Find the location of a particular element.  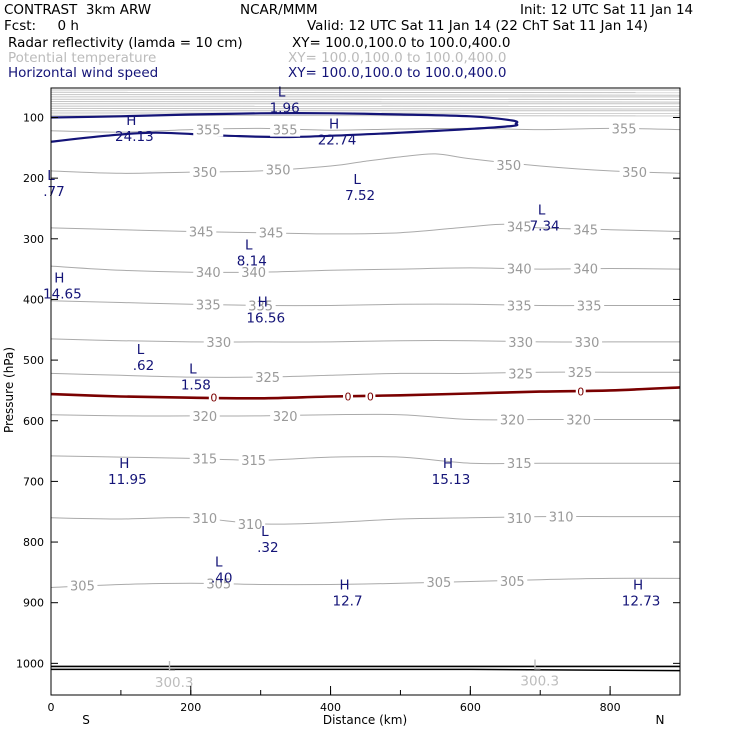

y-axis-title: Pressure (hPa) is located at coordinates (9, 390).